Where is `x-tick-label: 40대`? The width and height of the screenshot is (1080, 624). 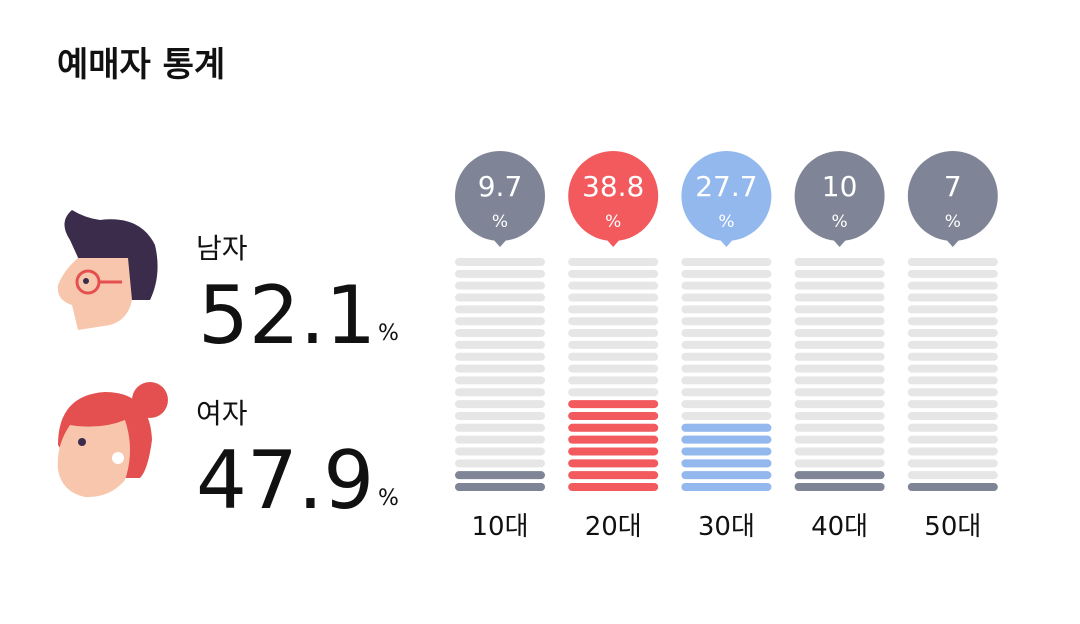 x-tick-label: 40대 is located at coordinates (839, 527).